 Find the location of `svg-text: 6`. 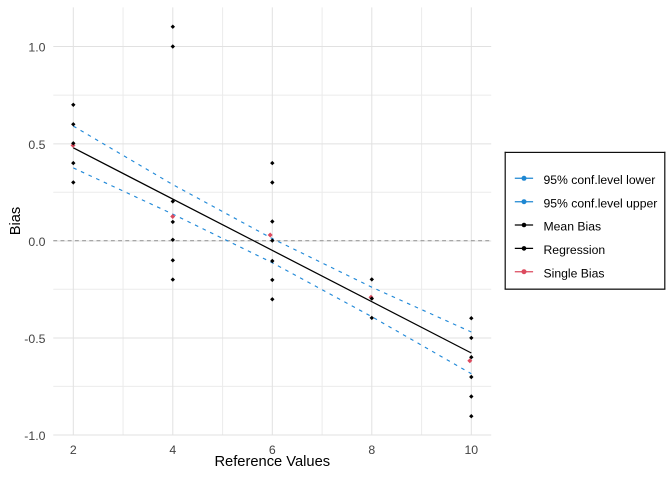

svg-text: 6 is located at coordinates (272, 450).